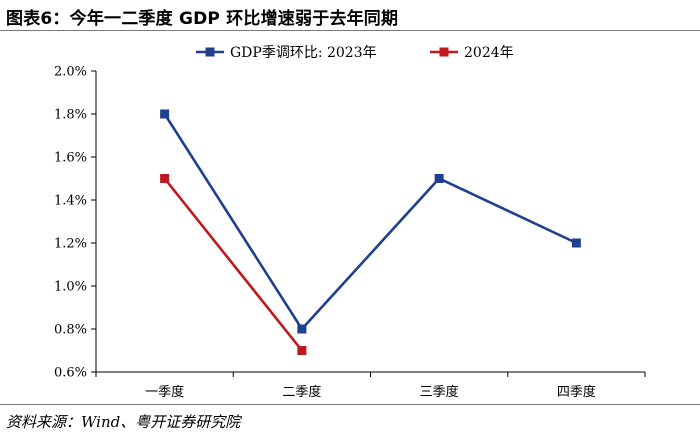  I want to click on y-tick-label: 1.0%, so click(70, 287).